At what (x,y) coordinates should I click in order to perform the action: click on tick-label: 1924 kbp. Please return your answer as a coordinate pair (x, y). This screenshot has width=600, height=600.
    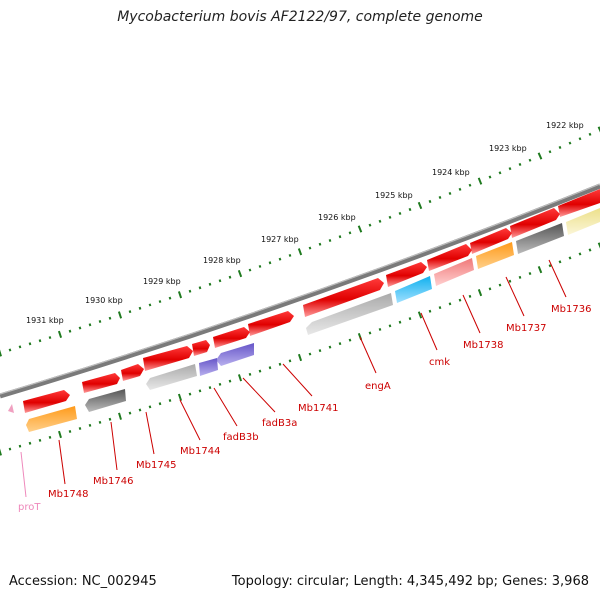
    Looking at the image, I should click on (451, 172).